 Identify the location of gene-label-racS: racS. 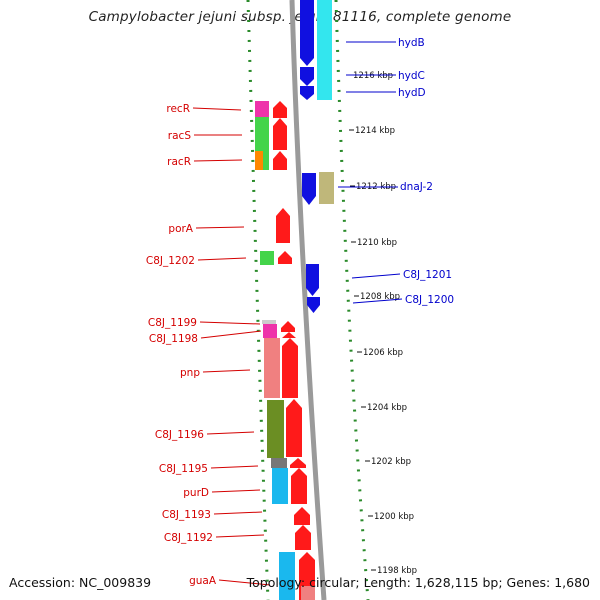
(180, 136).